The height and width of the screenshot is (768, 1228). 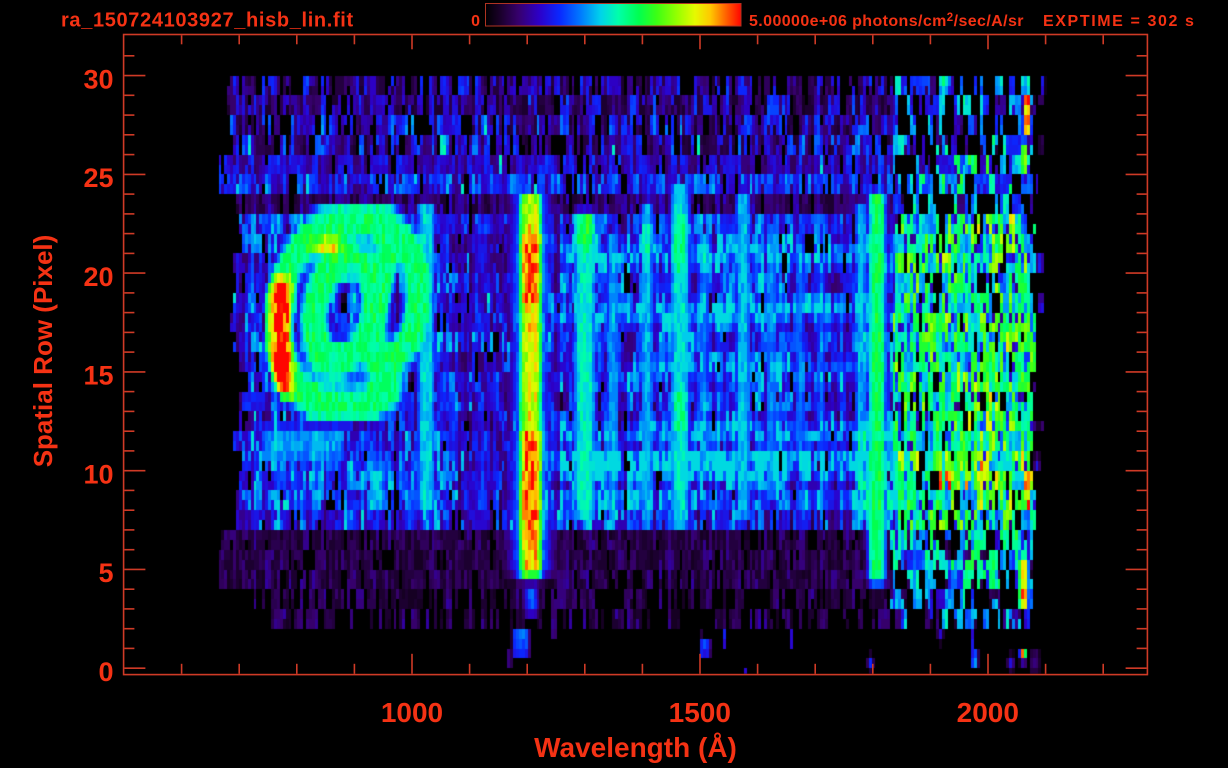 What do you see at coordinates (98, 475) in the screenshot?
I see `svg-text: 10` at bounding box center [98, 475].